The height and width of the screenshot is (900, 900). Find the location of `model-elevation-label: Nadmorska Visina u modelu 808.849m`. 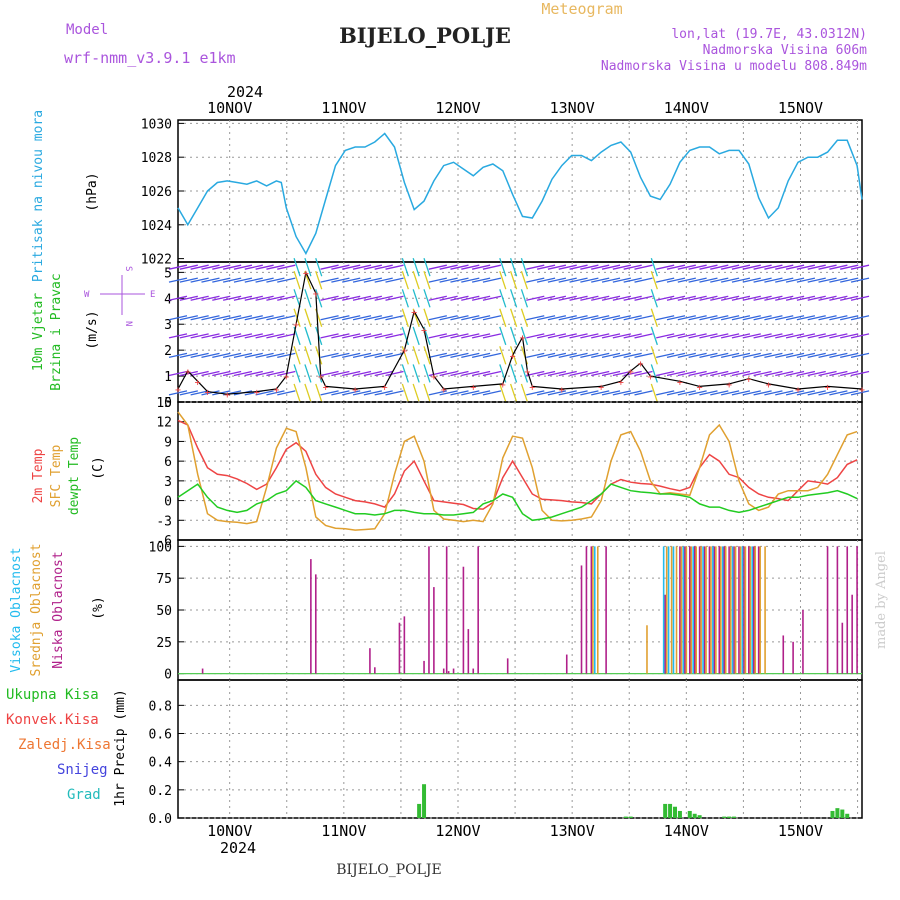

model-elevation-label: Nadmorska Visina u modelu 808.849m is located at coordinates (734, 66).